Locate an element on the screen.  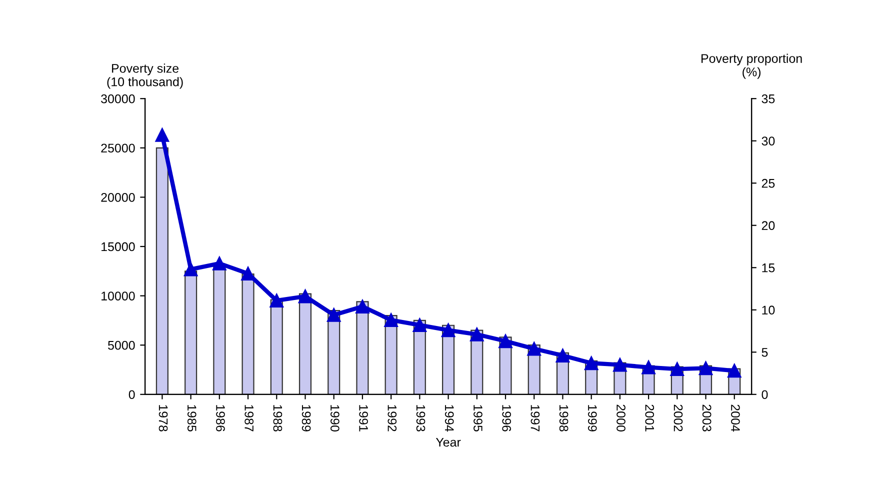
x-tick-label: 2000 is located at coordinates (621, 418).